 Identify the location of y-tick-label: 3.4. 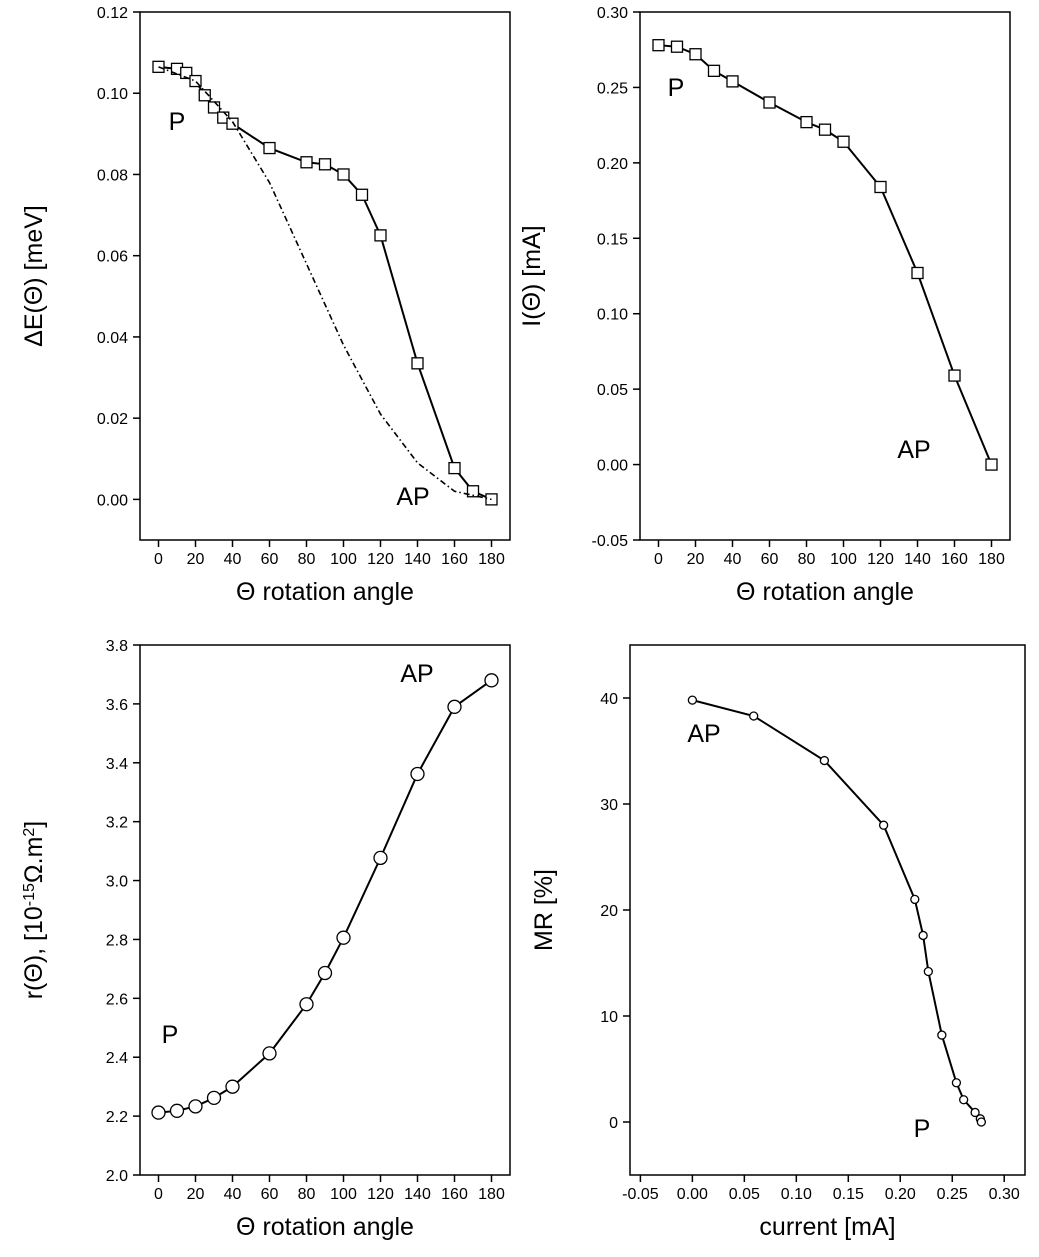
(117, 764).